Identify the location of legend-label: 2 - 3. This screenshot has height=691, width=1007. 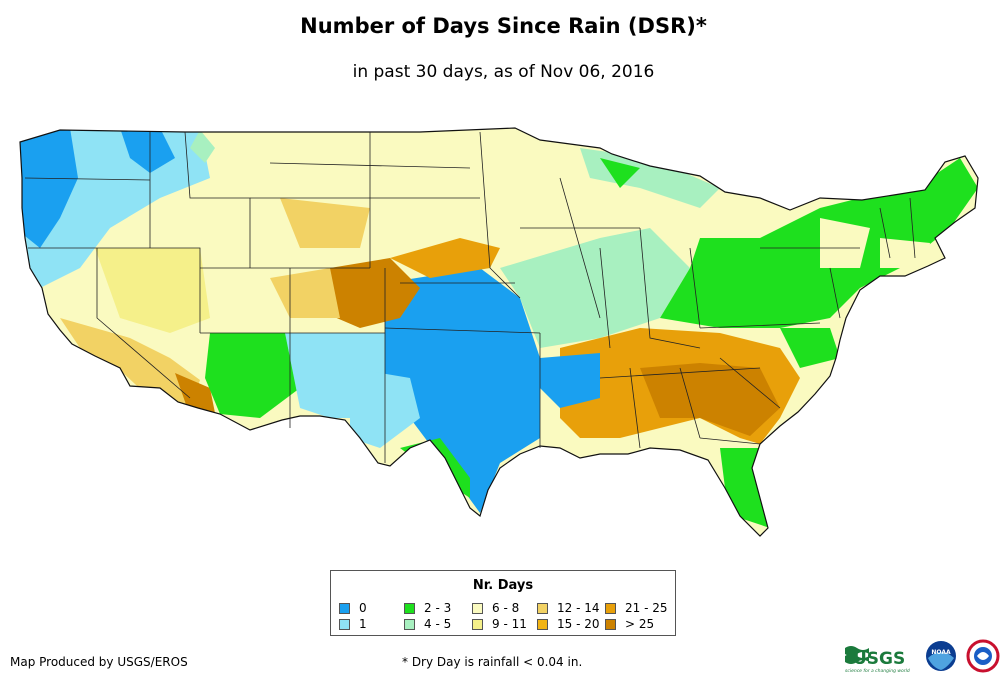
(438, 608).